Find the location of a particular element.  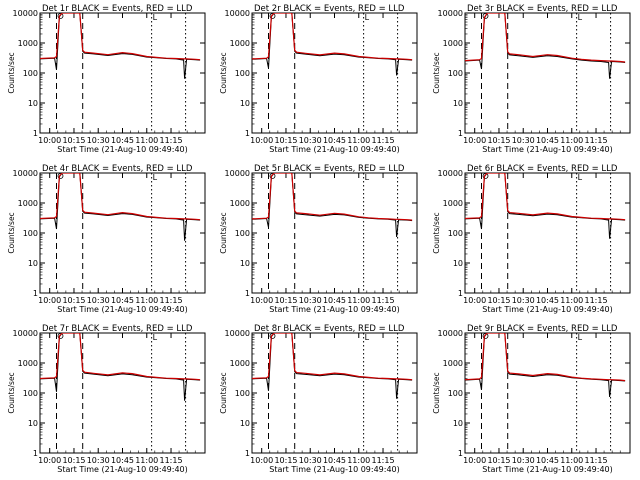

chart-det3-xtick-label: 10:00 is located at coordinates (474, 140).